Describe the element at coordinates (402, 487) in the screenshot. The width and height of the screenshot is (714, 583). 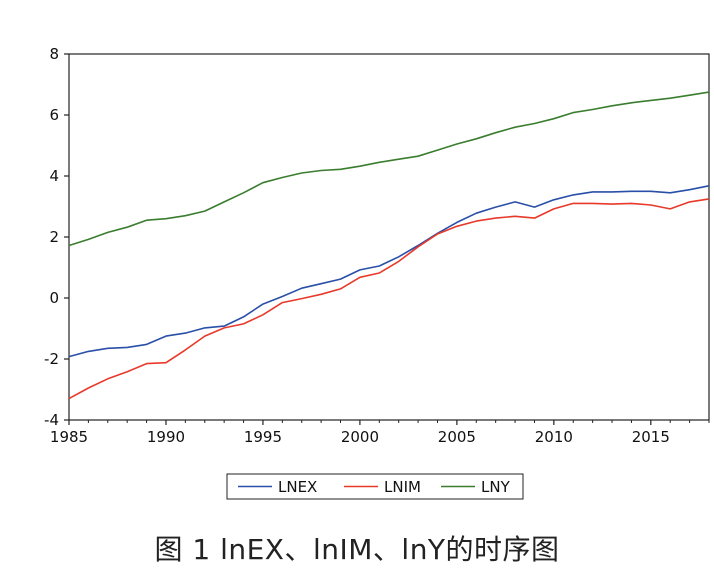
I see `legend-label-lnim: LNIM` at that location.